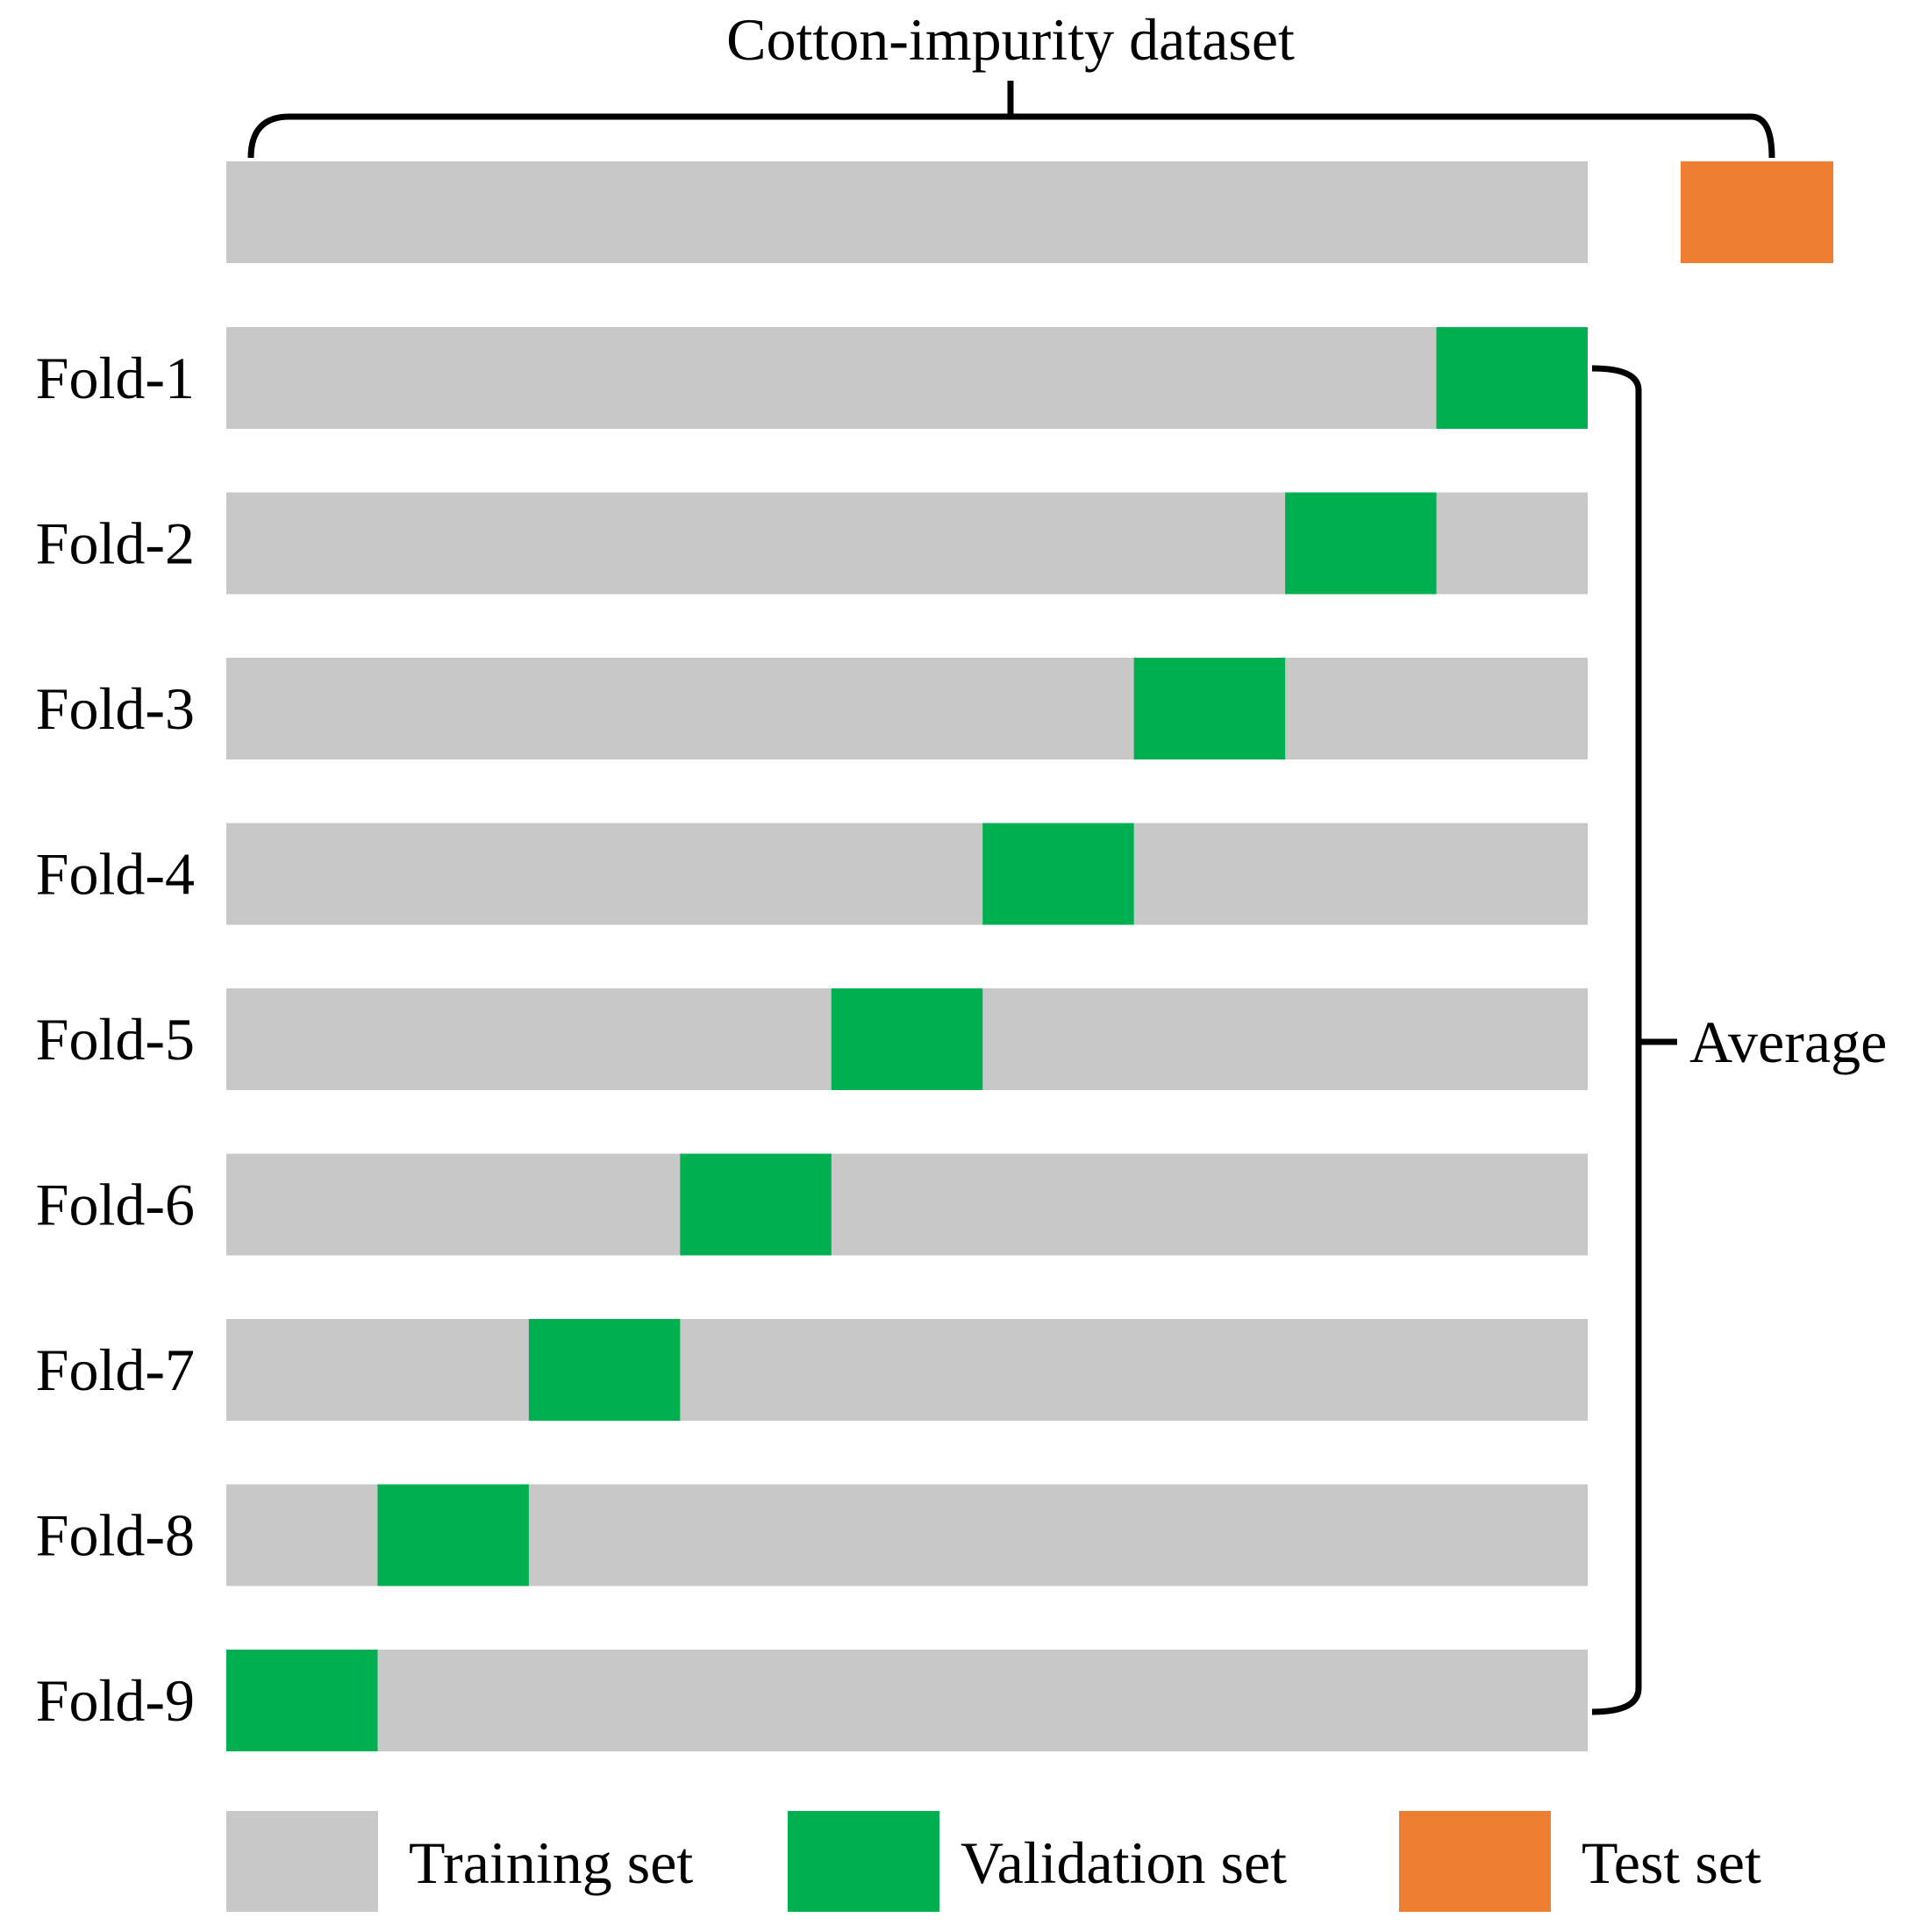 The height and width of the screenshot is (1932, 1921). What do you see at coordinates (907, 1039) in the screenshot?
I see `fold-5-validation-segment` at bounding box center [907, 1039].